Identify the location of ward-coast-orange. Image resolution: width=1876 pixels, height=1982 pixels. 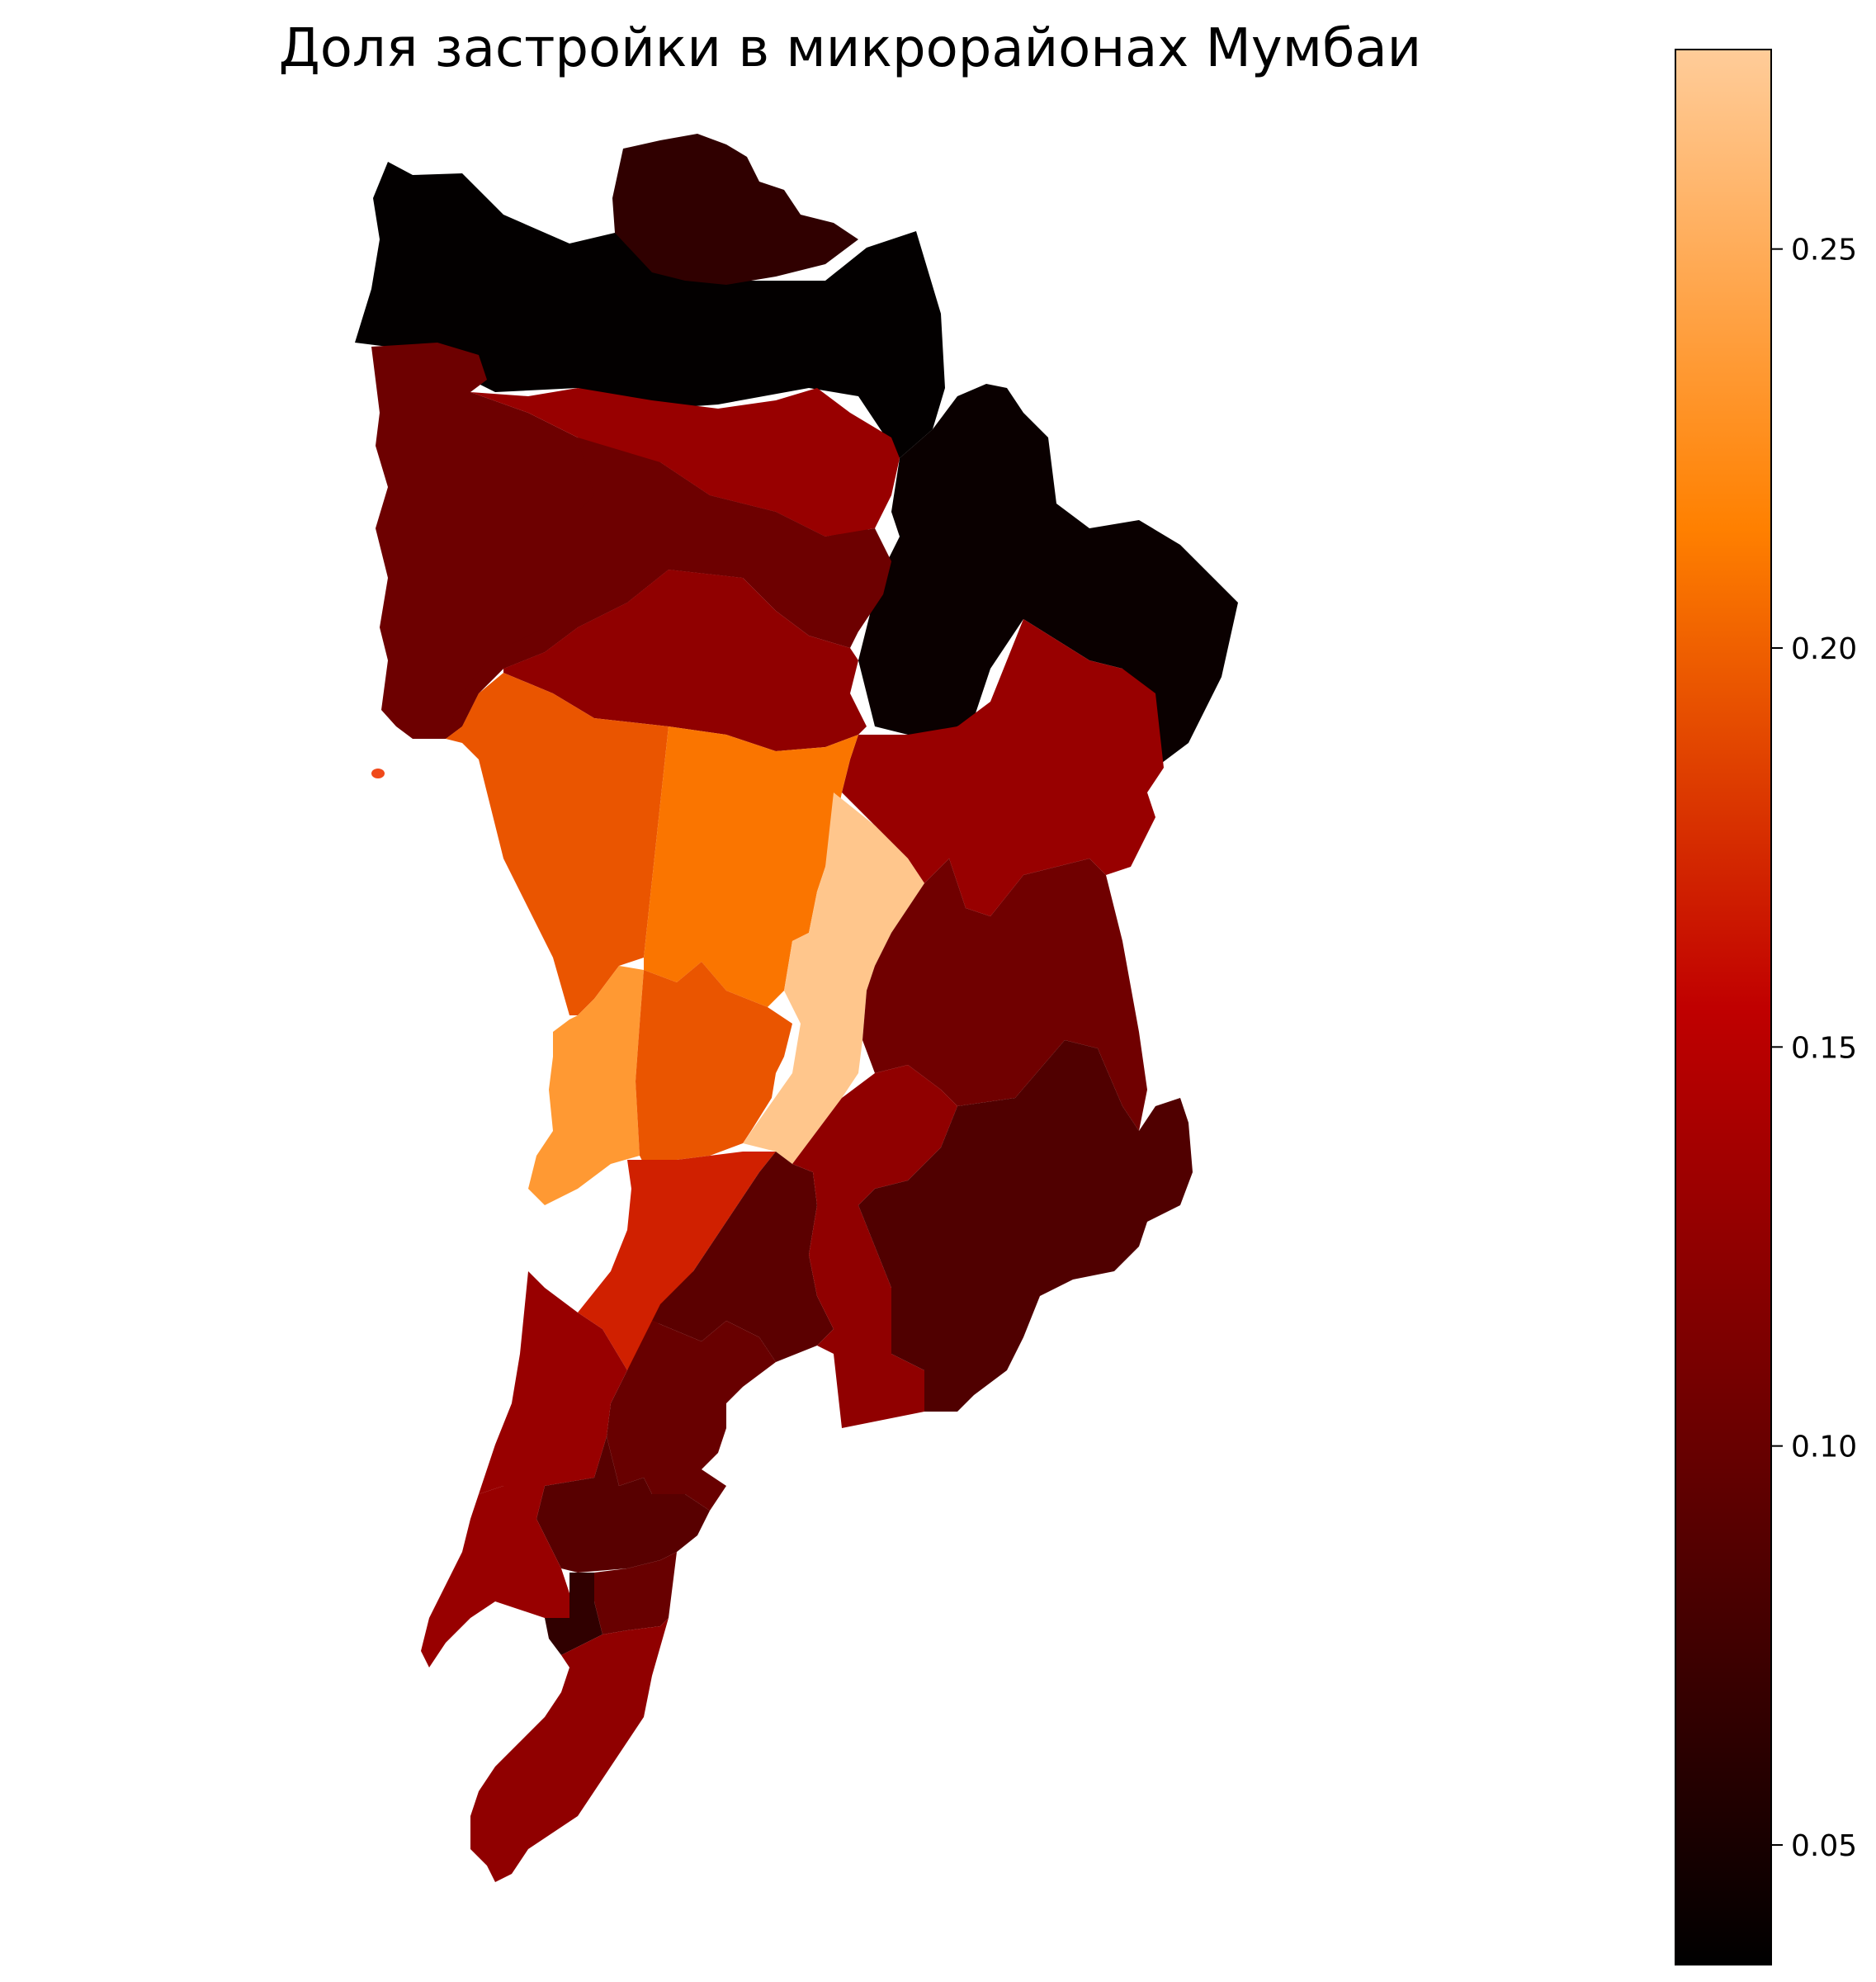
(586, 1085).